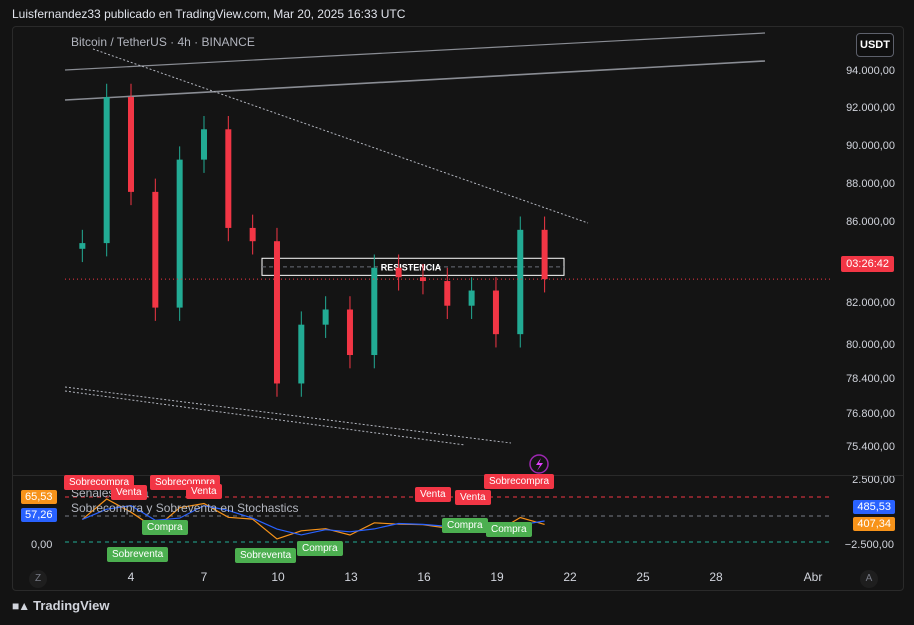 The image size is (914, 625). What do you see at coordinates (415, 80) in the screenshot?
I see `channel-line-upper` at bounding box center [415, 80].